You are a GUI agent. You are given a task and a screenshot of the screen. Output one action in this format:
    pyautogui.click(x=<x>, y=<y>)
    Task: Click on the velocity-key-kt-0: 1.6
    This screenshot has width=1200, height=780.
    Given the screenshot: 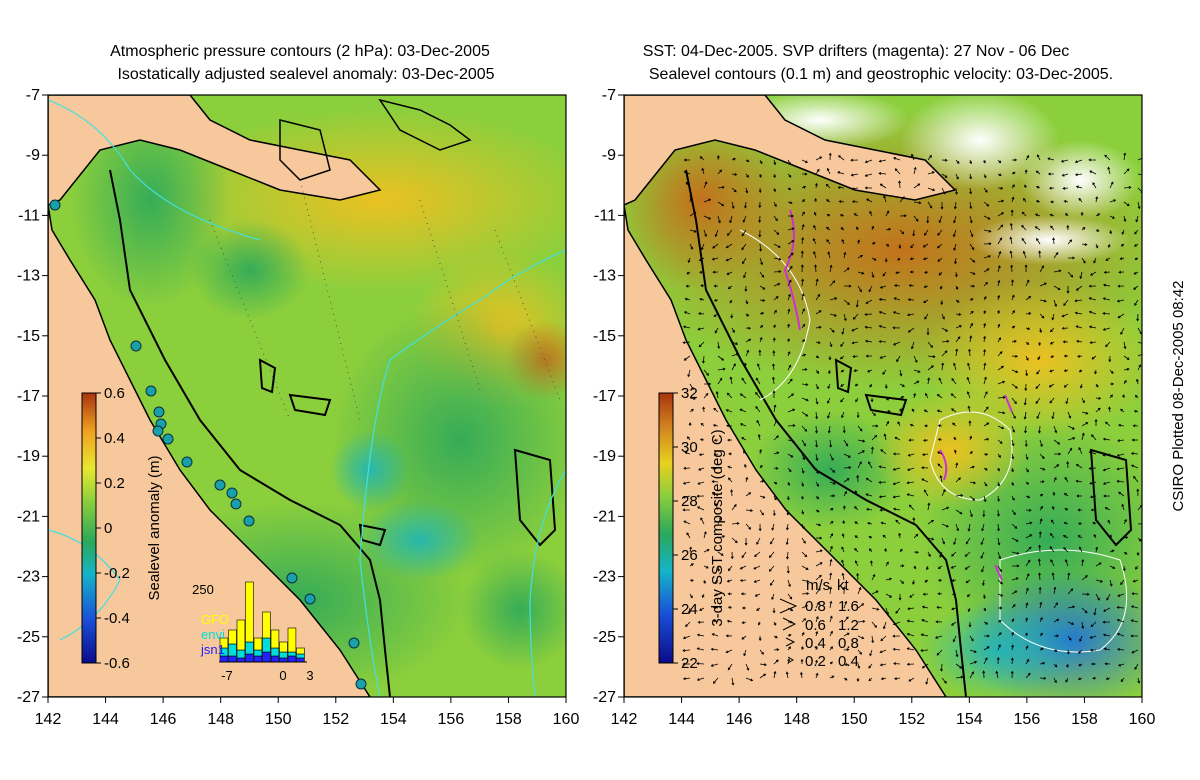 What is the action you would take?
    pyautogui.click(x=848, y=606)
    